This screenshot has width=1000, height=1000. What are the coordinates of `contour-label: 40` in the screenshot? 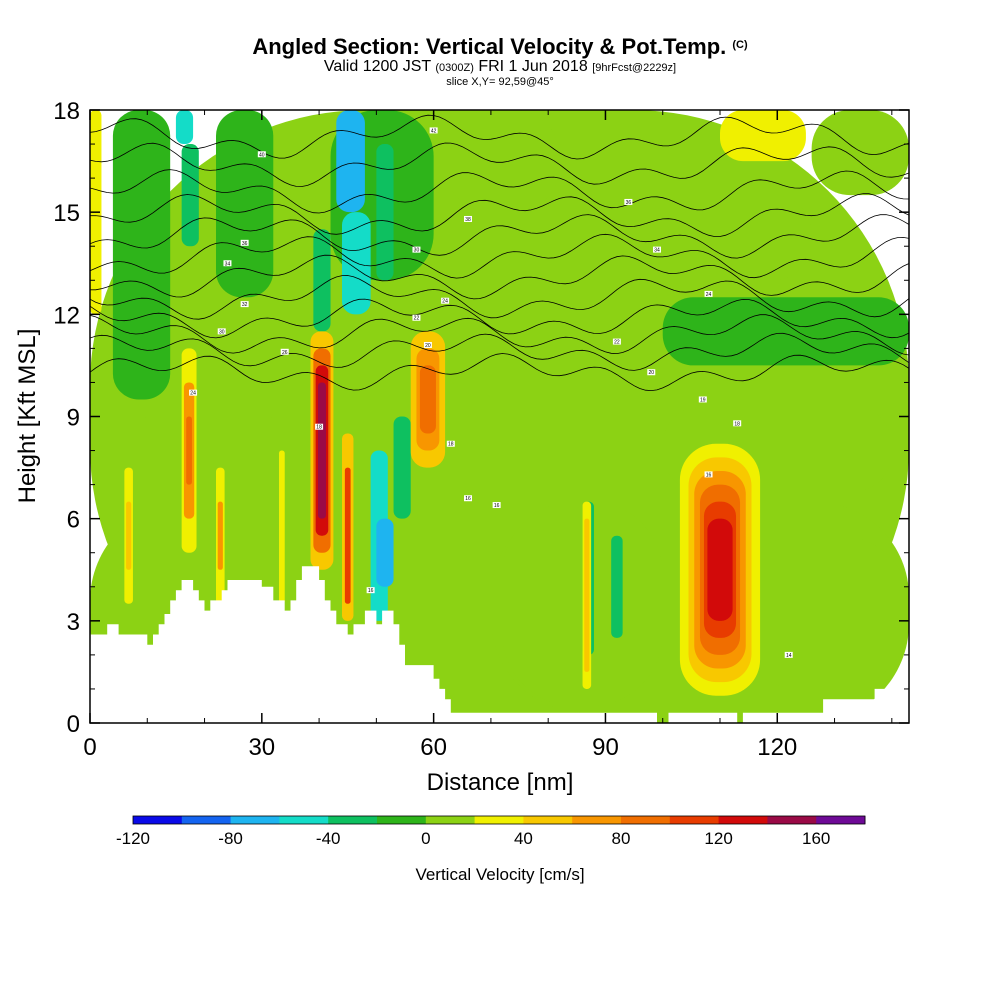 It's located at (262, 155).